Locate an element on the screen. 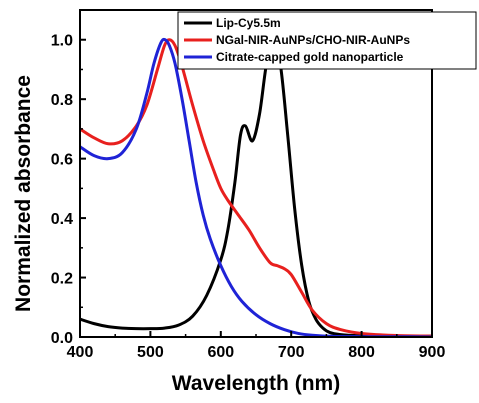 This screenshot has width=479, height=403. y-tick-label: 0.0 is located at coordinates (62, 338).